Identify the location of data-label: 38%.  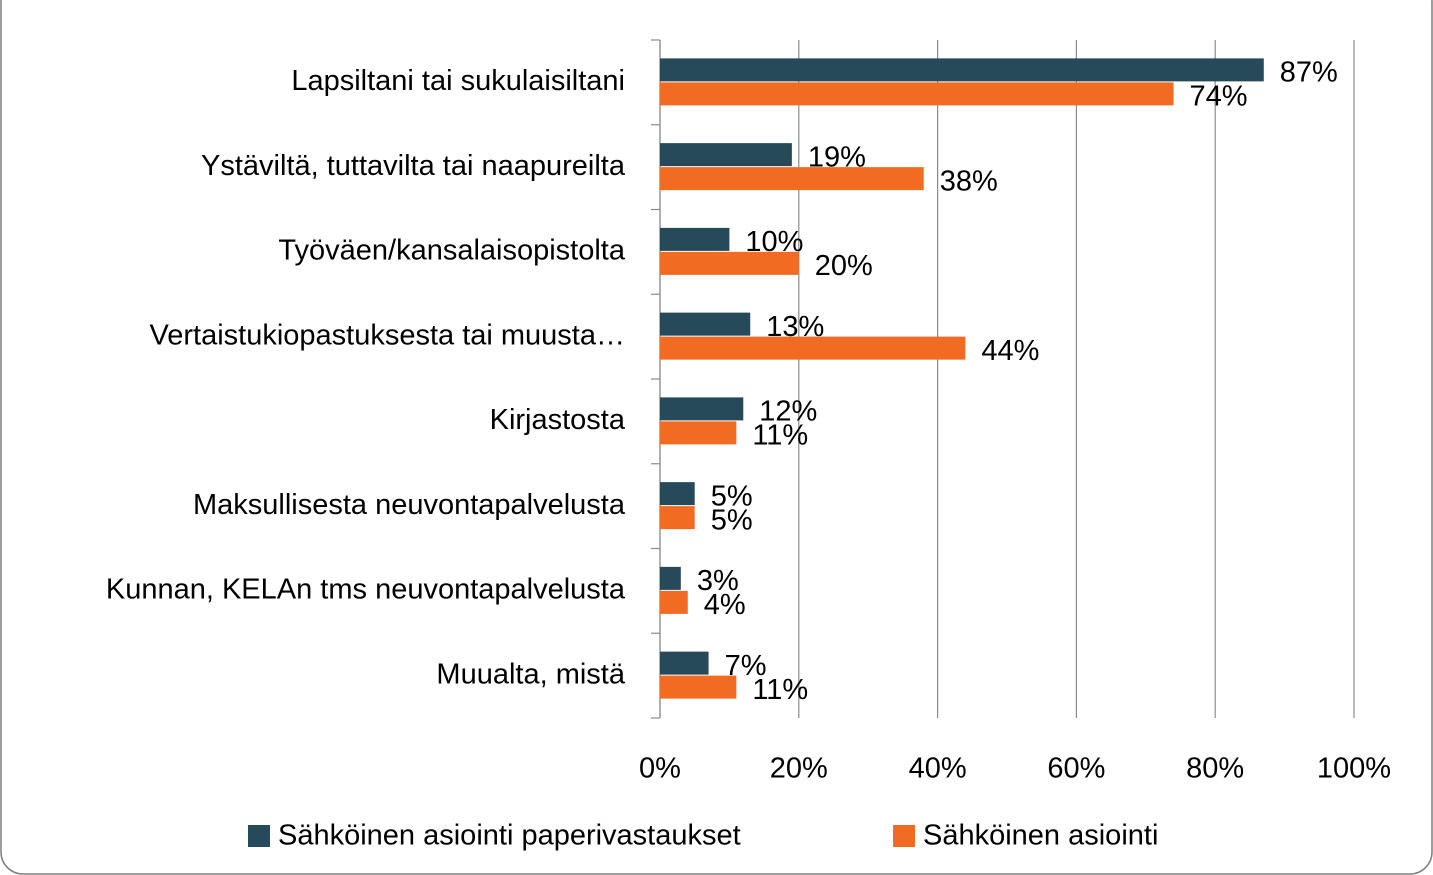
(969, 181).